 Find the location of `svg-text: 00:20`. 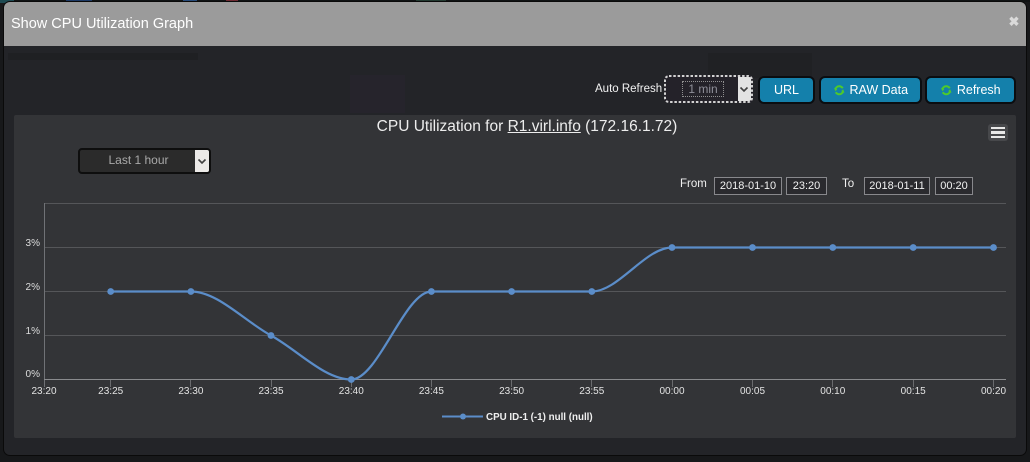

svg-text: 00:20 is located at coordinates (993, 391).